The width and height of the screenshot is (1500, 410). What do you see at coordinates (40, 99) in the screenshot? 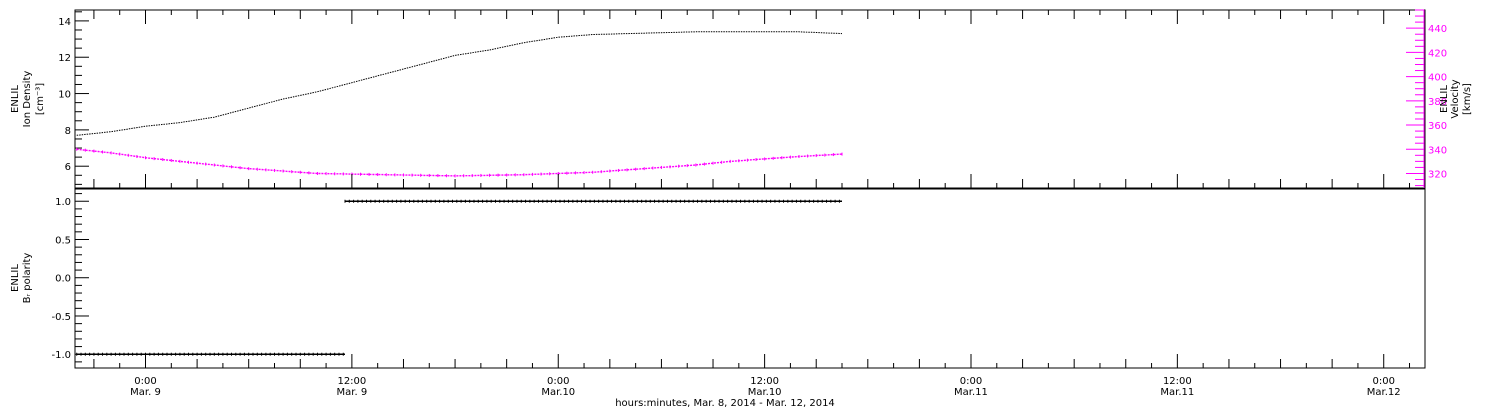
I see `ion-density-label-unit: [cm⁻³]` at bounding box center [40, 99].